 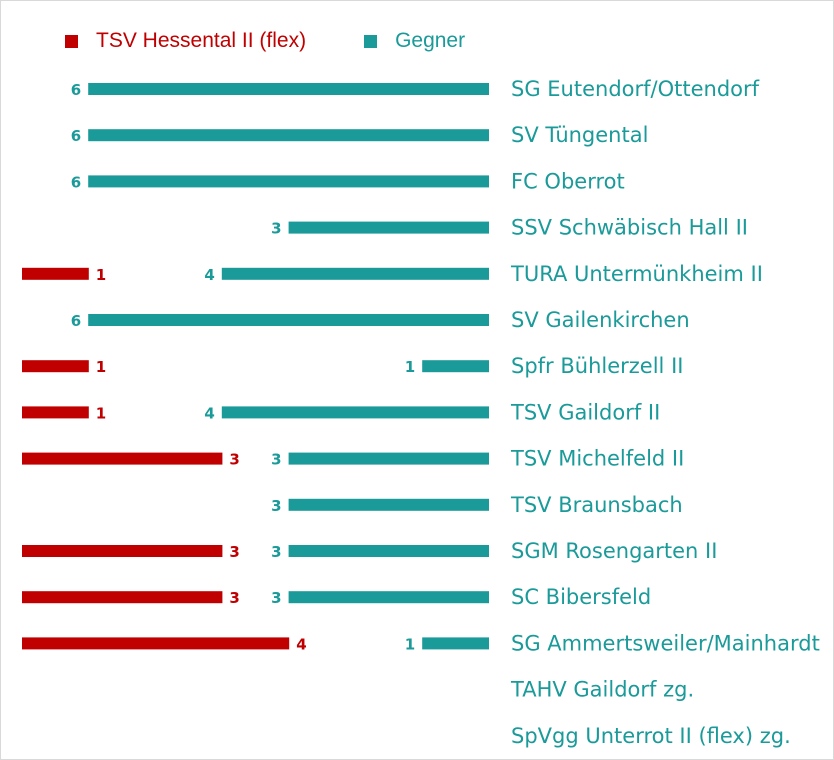 What do you see at coordinates (629, 228) in the screenshot?
I see `team-label: SSV Schwäbisch Hall II` at bounding box center [629, 228].